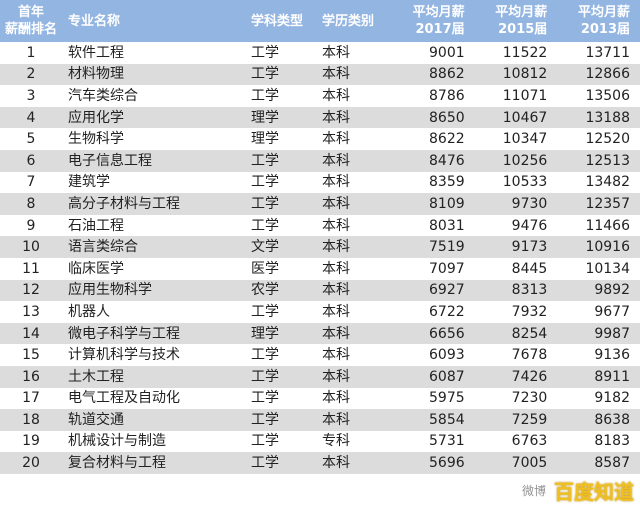  Describe the element at coordinates (31, 52) in the screenshot. I see `rank-cell: 1` at that location.